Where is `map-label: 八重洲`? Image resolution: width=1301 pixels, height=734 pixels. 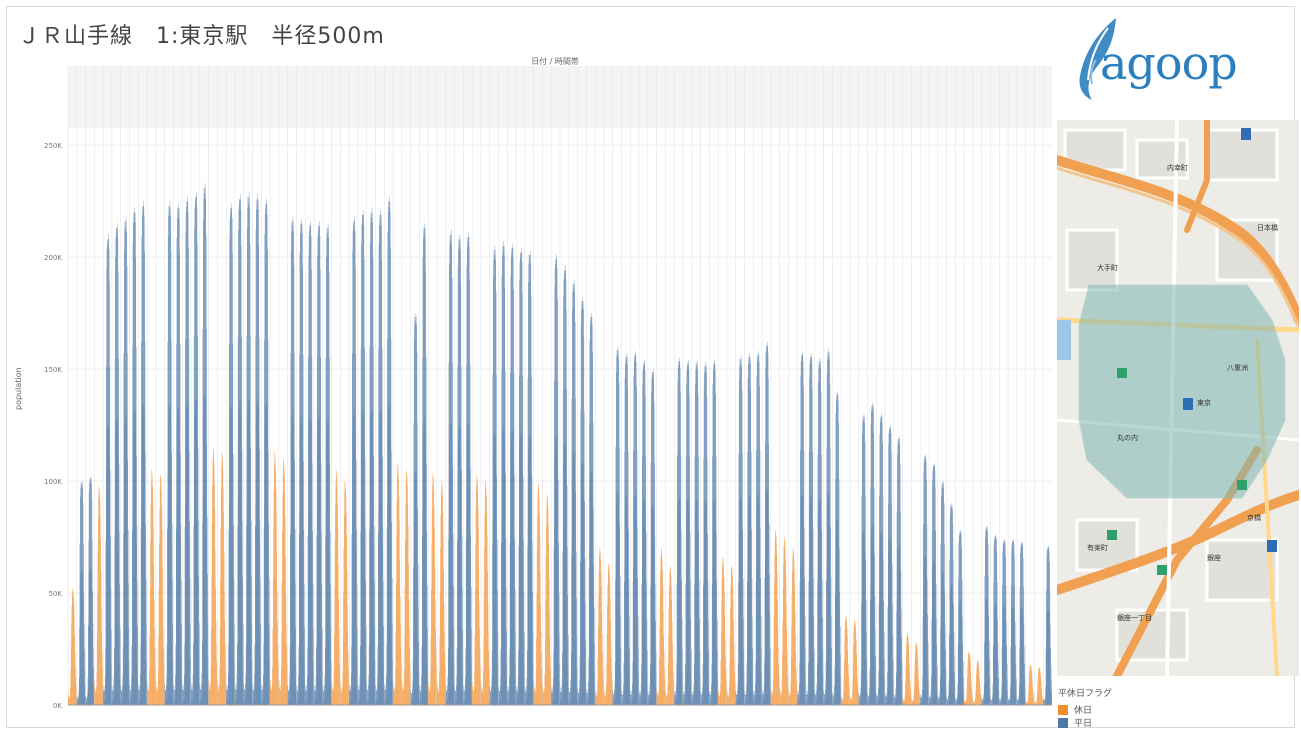
map-label: 八重洲 is located at coordinates (1237, 368).